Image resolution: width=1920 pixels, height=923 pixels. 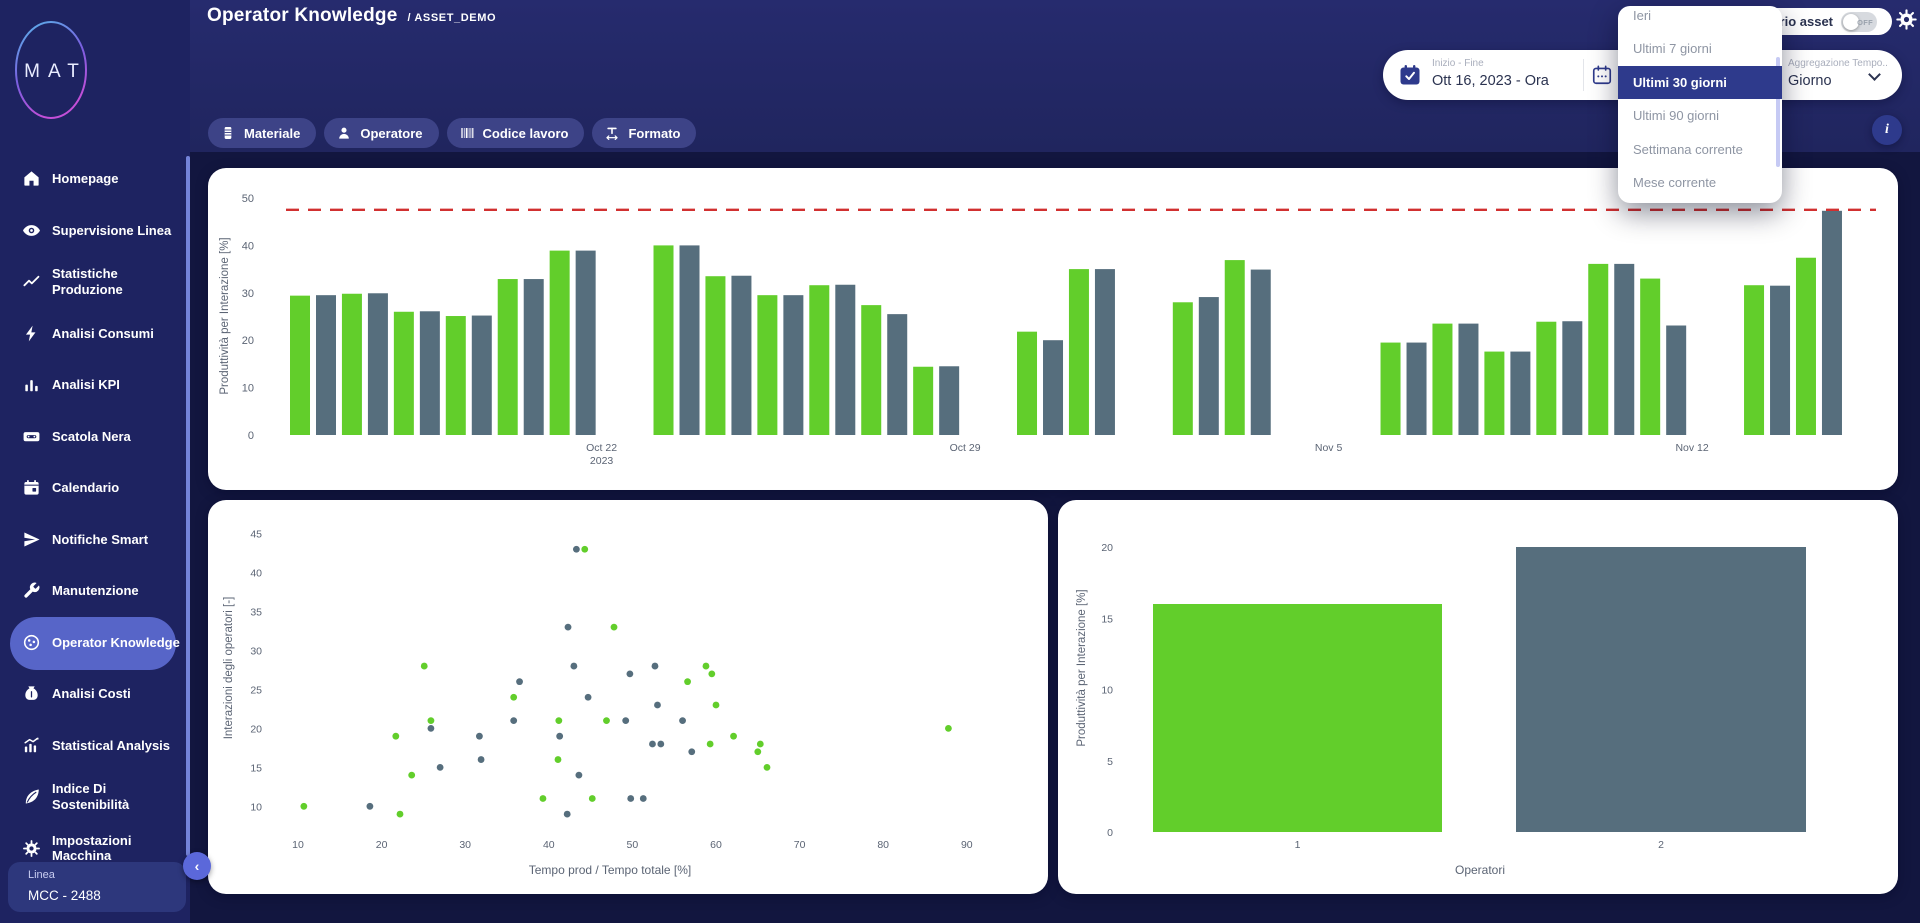 What do you see at coordinates (100, 539) in the screenshot?
I see `sidebar-item-label: Notifiche Smart` at bounding box center [100, 539].